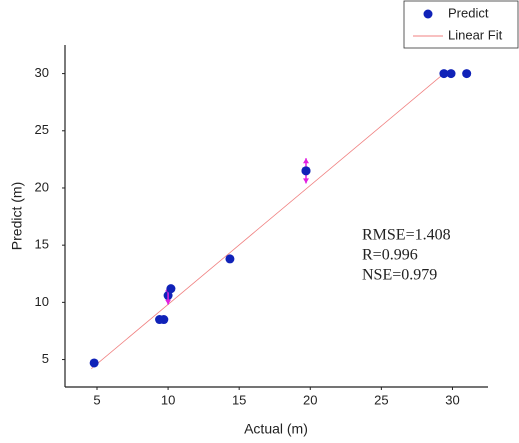  I want to click on x-tick-label: 25, so click(381, 399).